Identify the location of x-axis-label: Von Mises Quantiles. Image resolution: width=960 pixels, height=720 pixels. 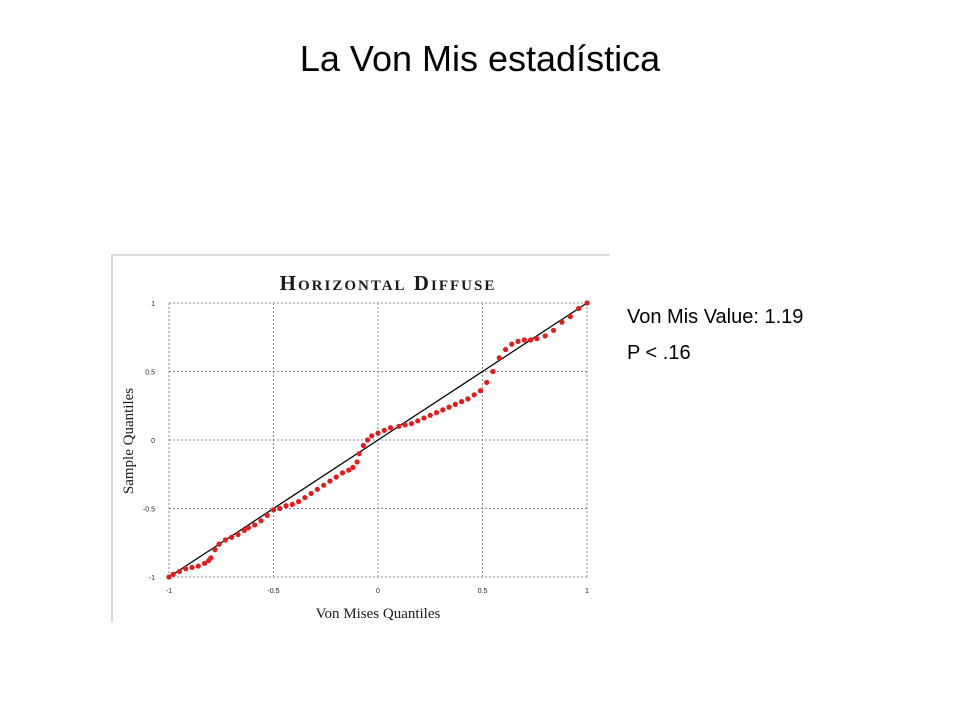
(378, 614).